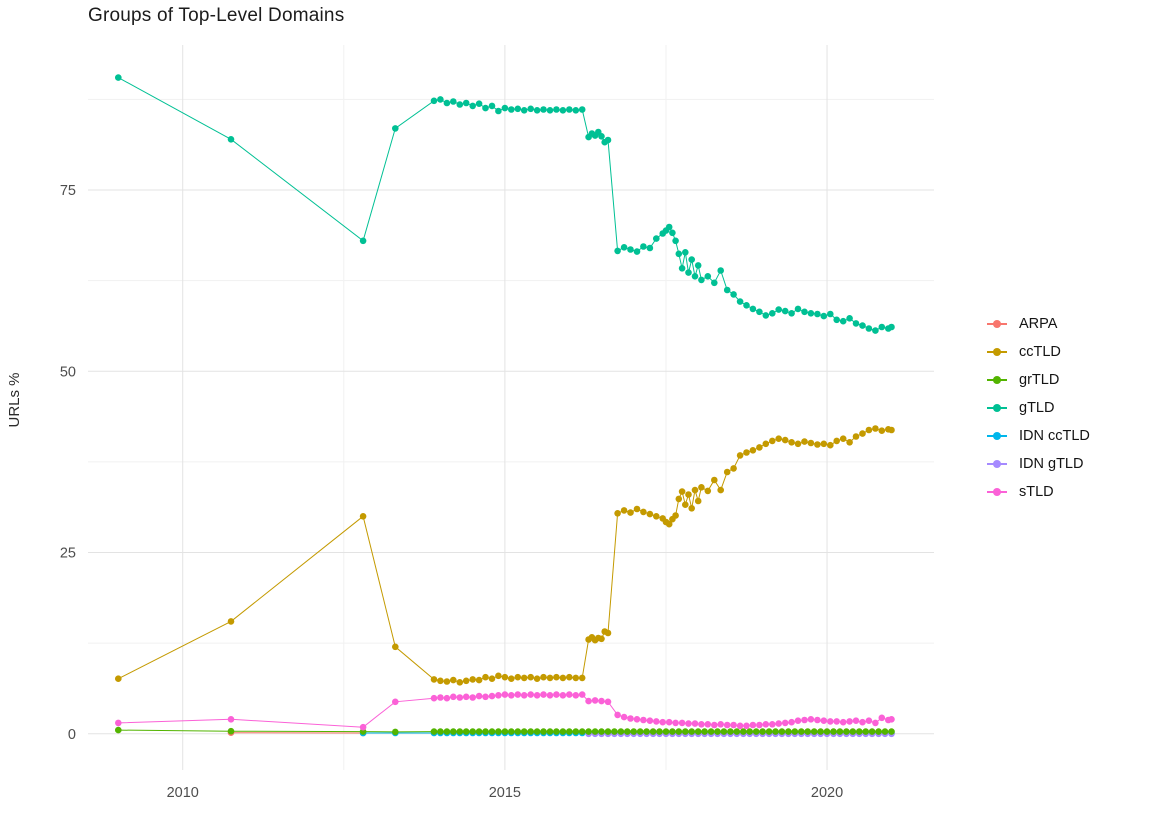 The width and height of the screenshot is (1164, 827). Describe the element at coordinates (997, 380) in the screenshot. I see `legend-key-grtld` at that location.